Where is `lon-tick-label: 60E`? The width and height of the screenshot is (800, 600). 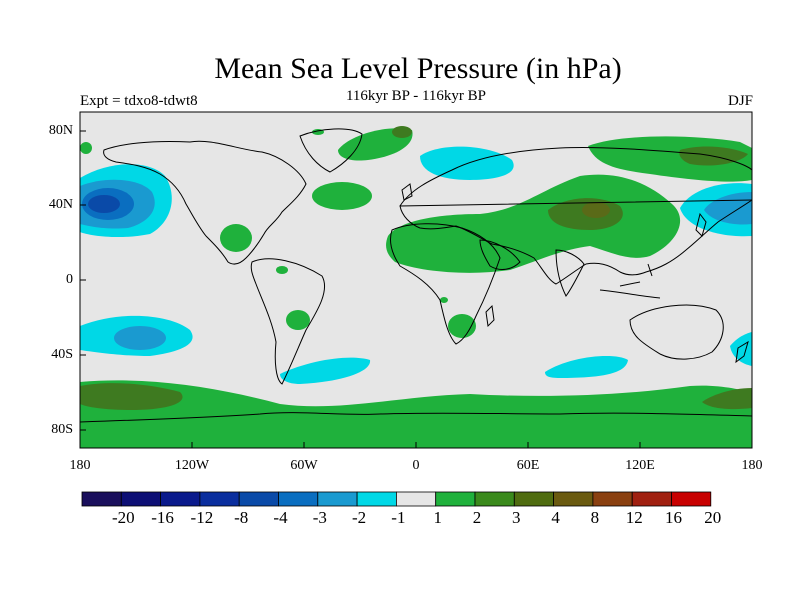
lon-tick-label: 60E is located at coordinates (528, 465).